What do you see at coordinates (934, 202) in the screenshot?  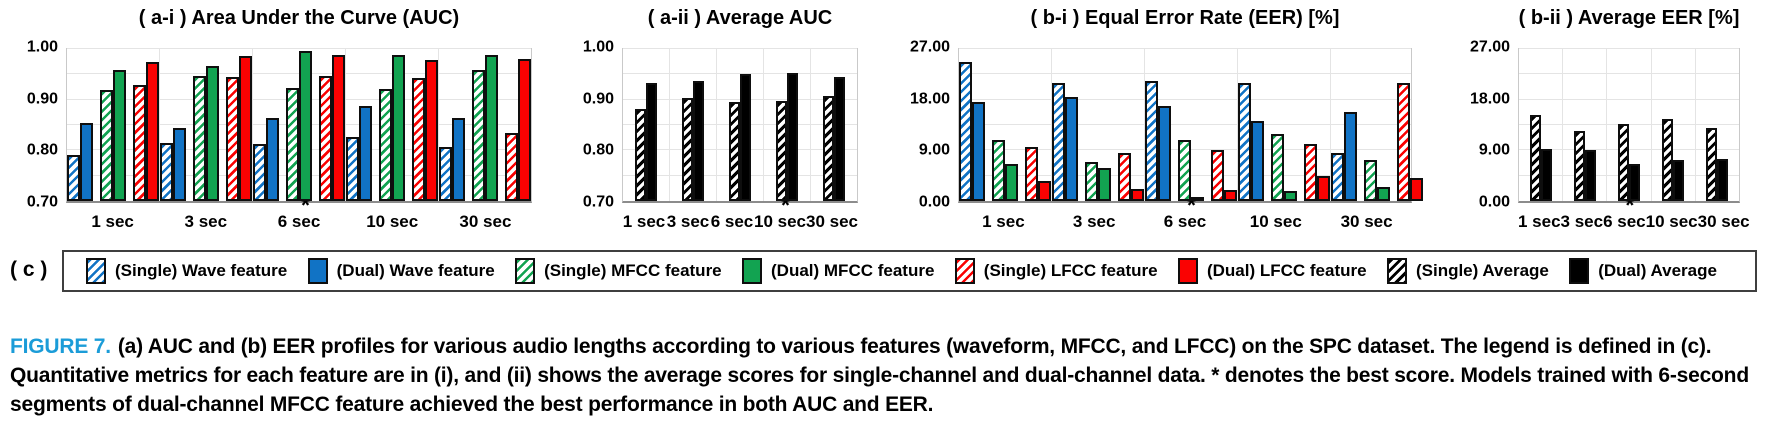 I see `y-tick-label: 0.00` at bounding box center [934, 202].